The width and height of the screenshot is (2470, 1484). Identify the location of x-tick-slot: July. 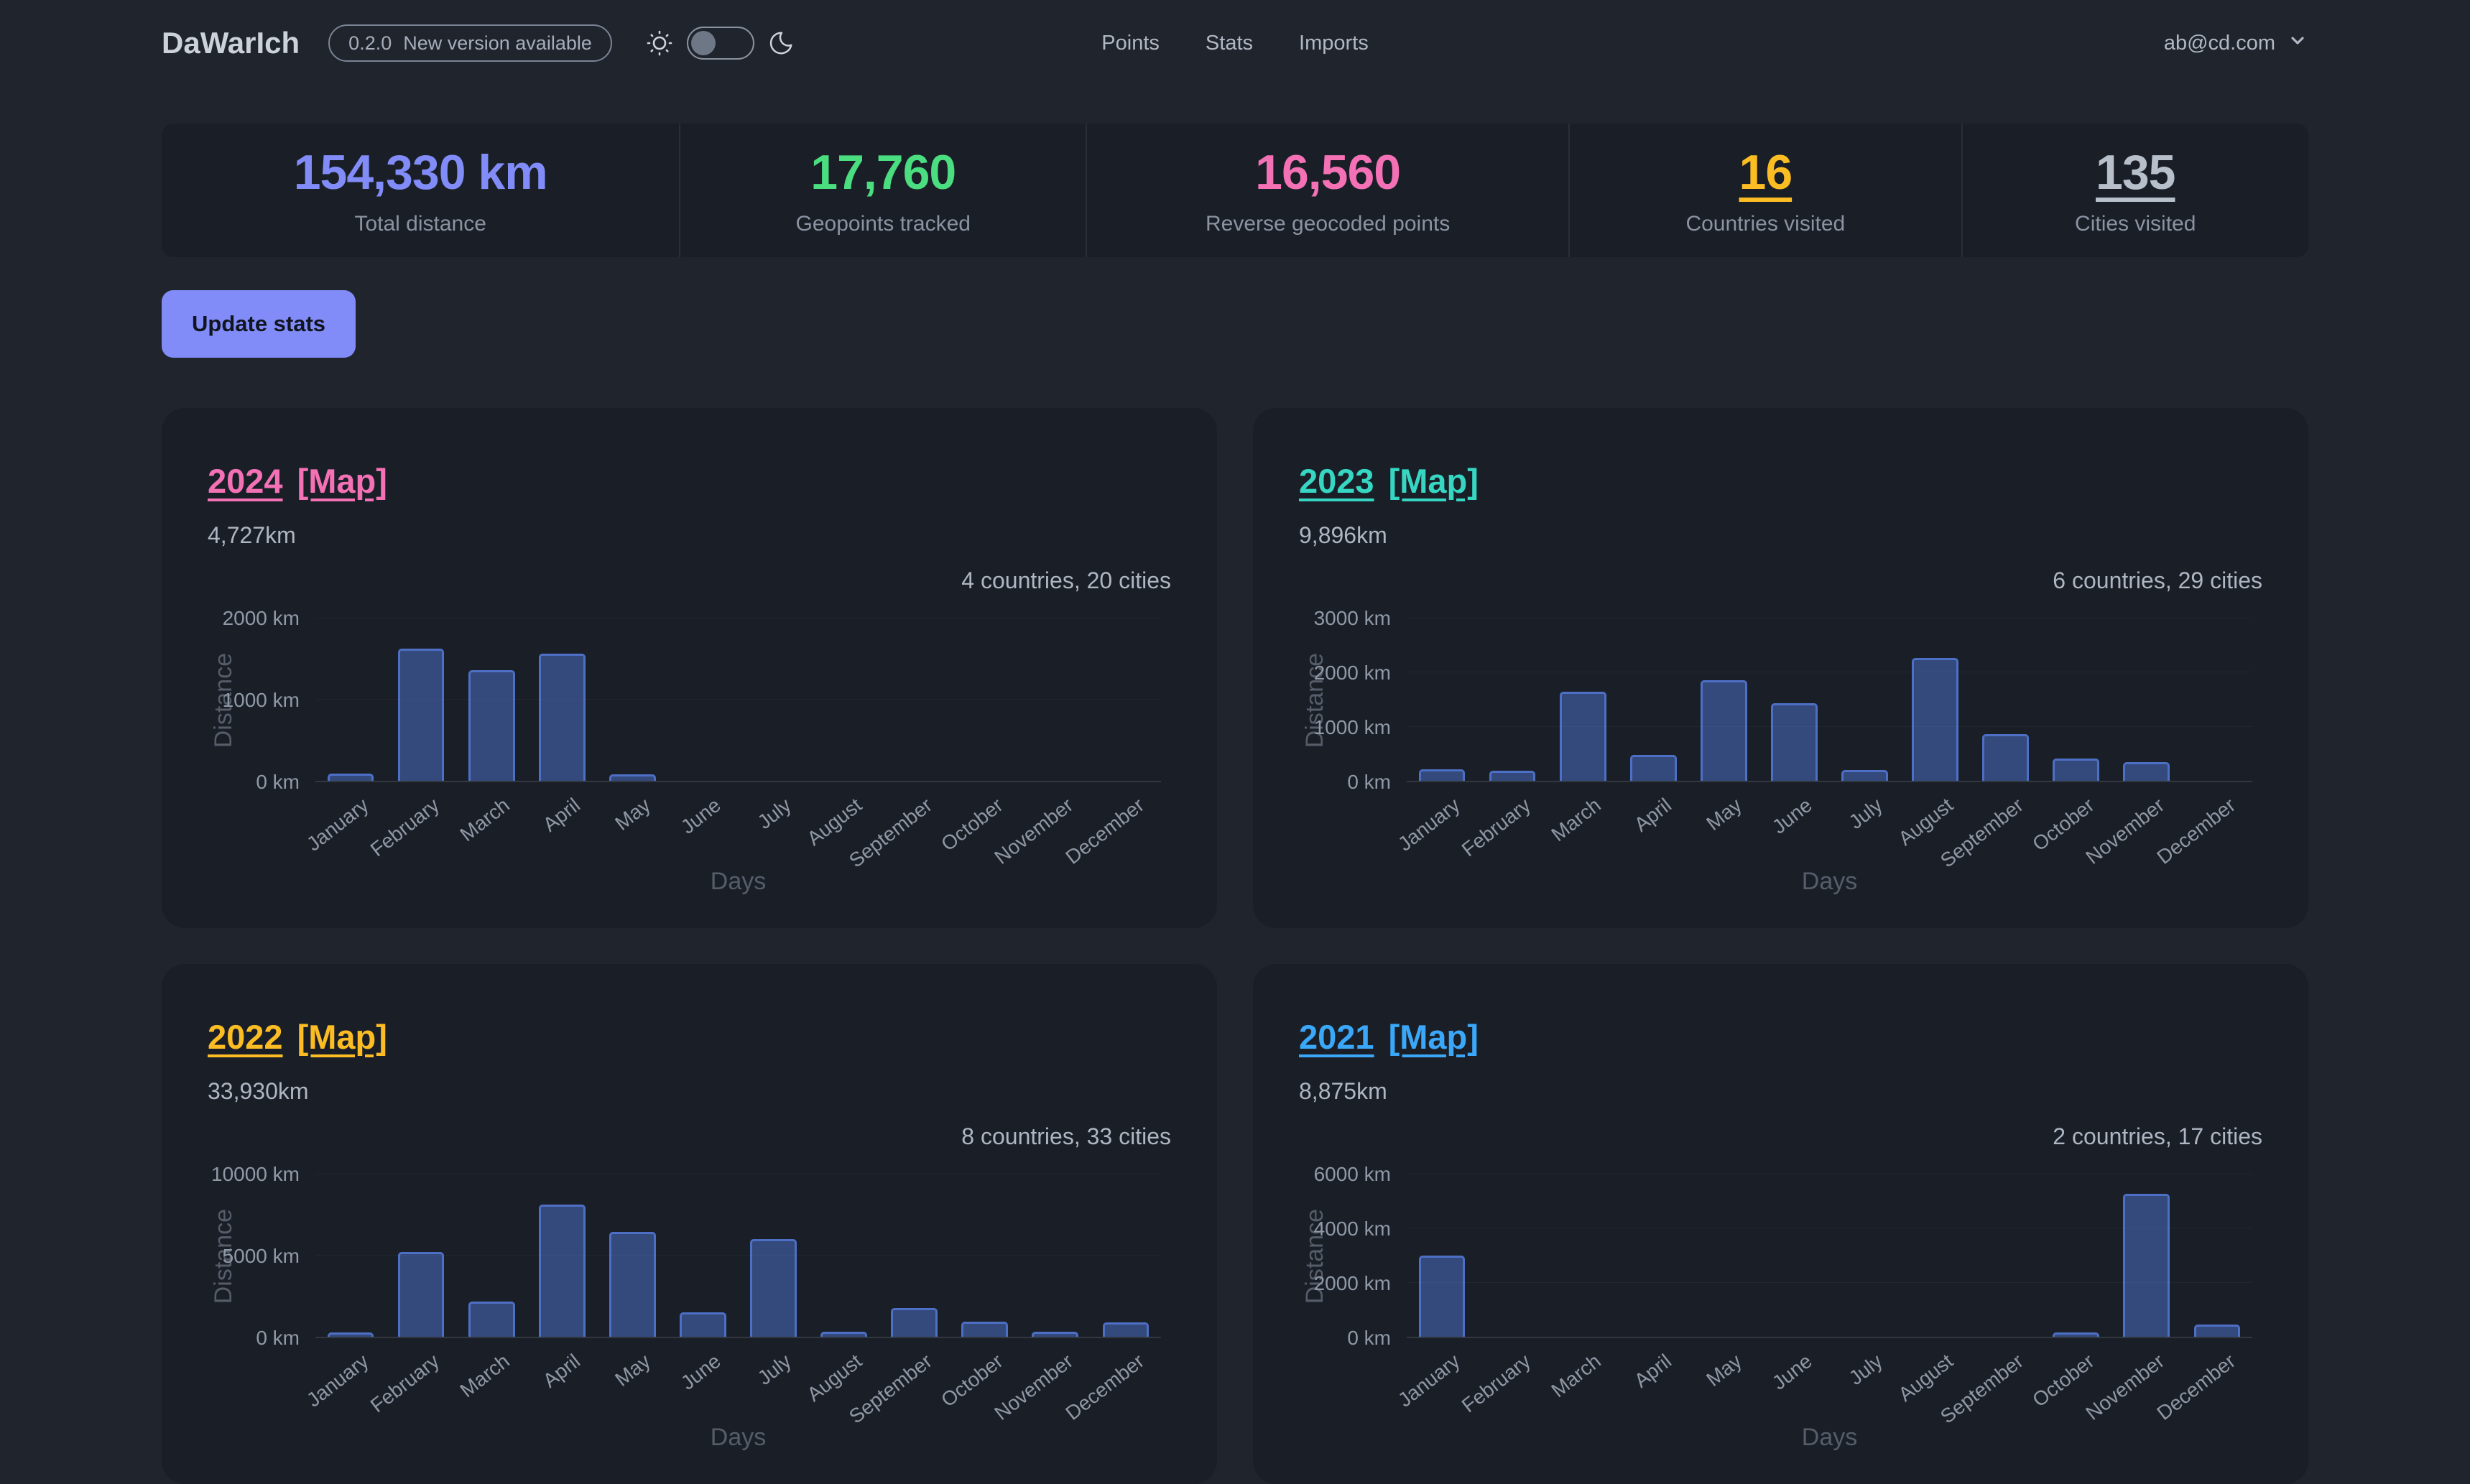
(773, 824).